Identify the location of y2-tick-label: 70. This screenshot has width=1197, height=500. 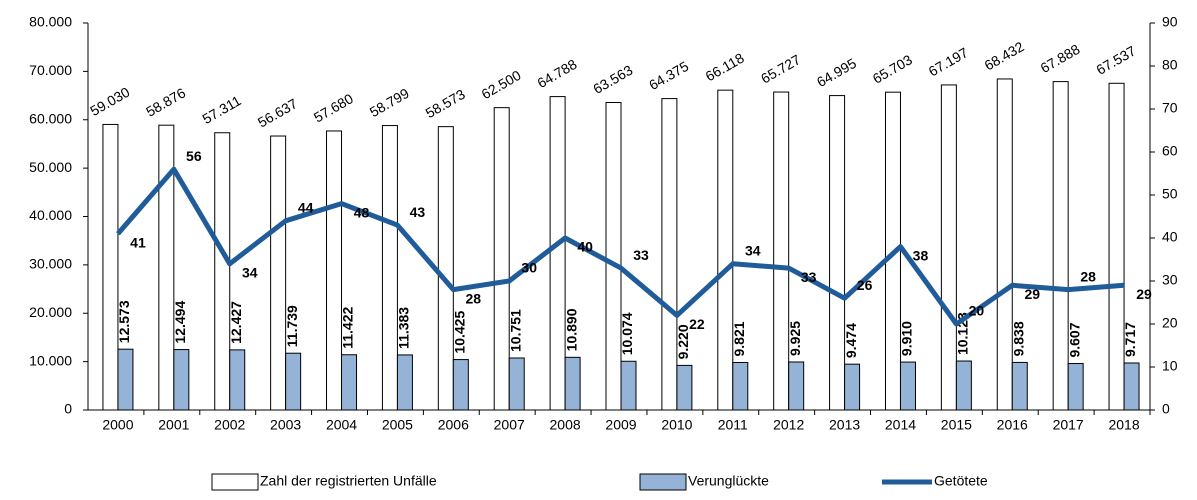
(1170, 108).